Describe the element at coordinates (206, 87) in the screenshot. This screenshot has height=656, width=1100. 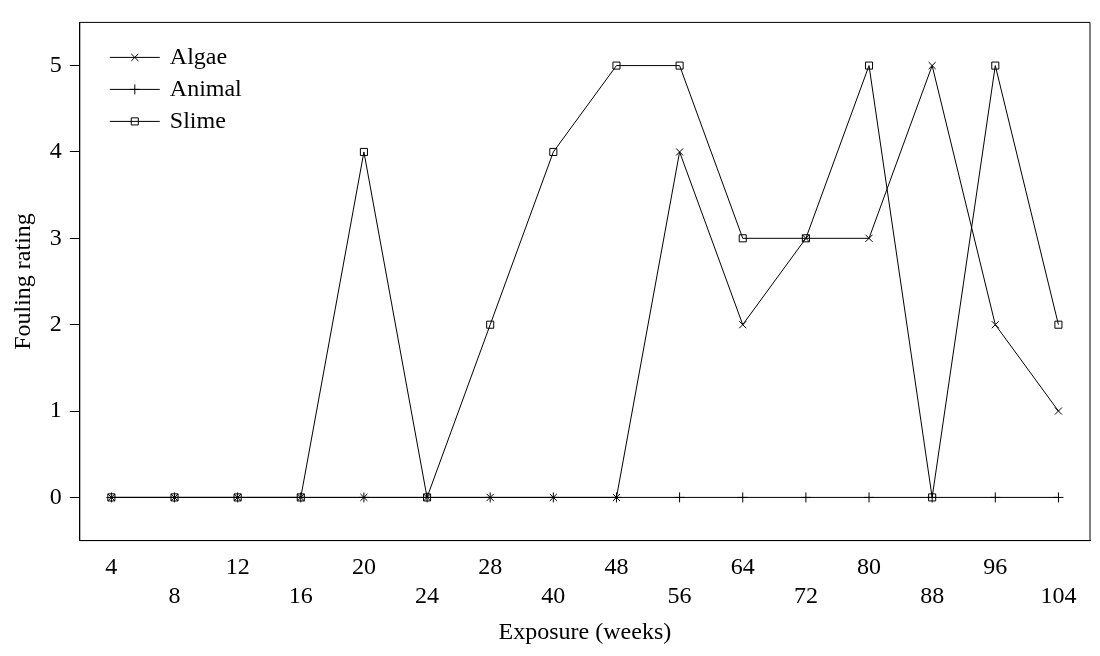
I see `legend-label: Animal` at that location.